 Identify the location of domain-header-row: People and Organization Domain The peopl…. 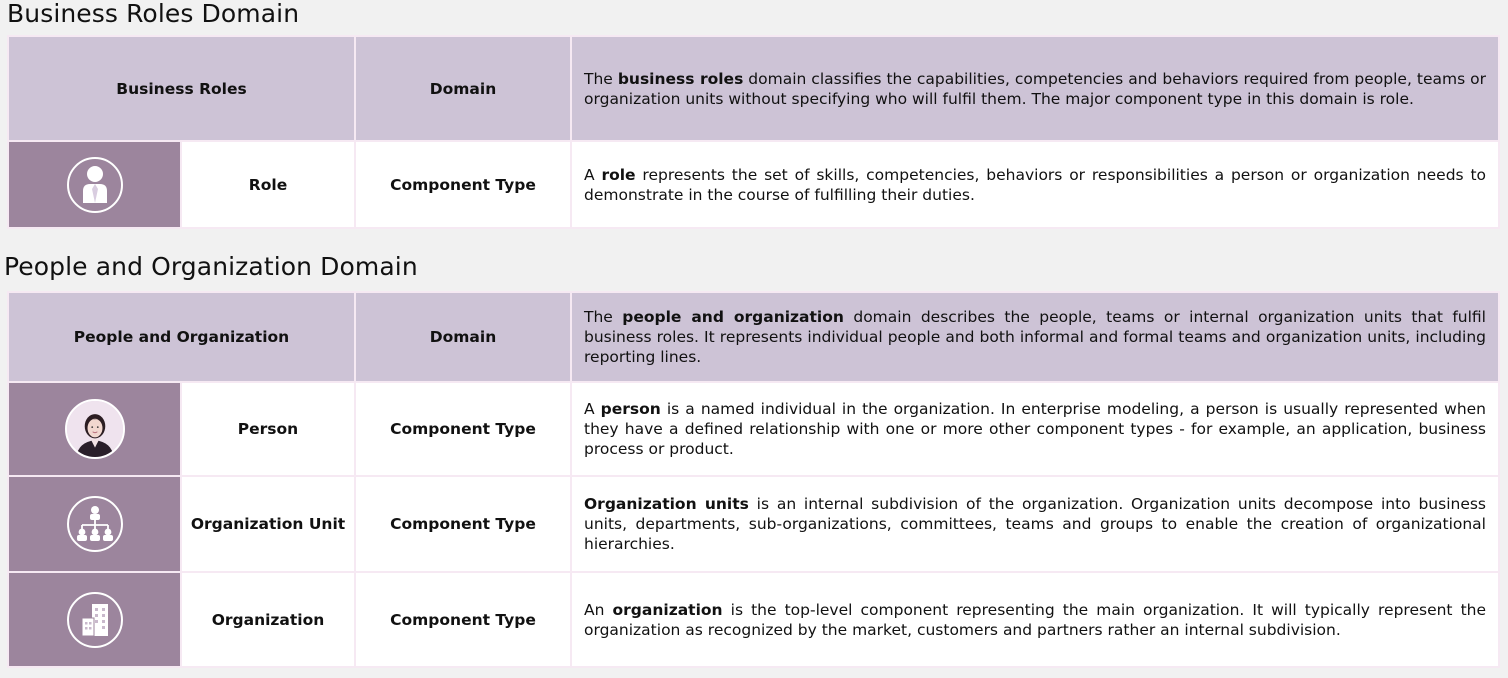
(753, 337).